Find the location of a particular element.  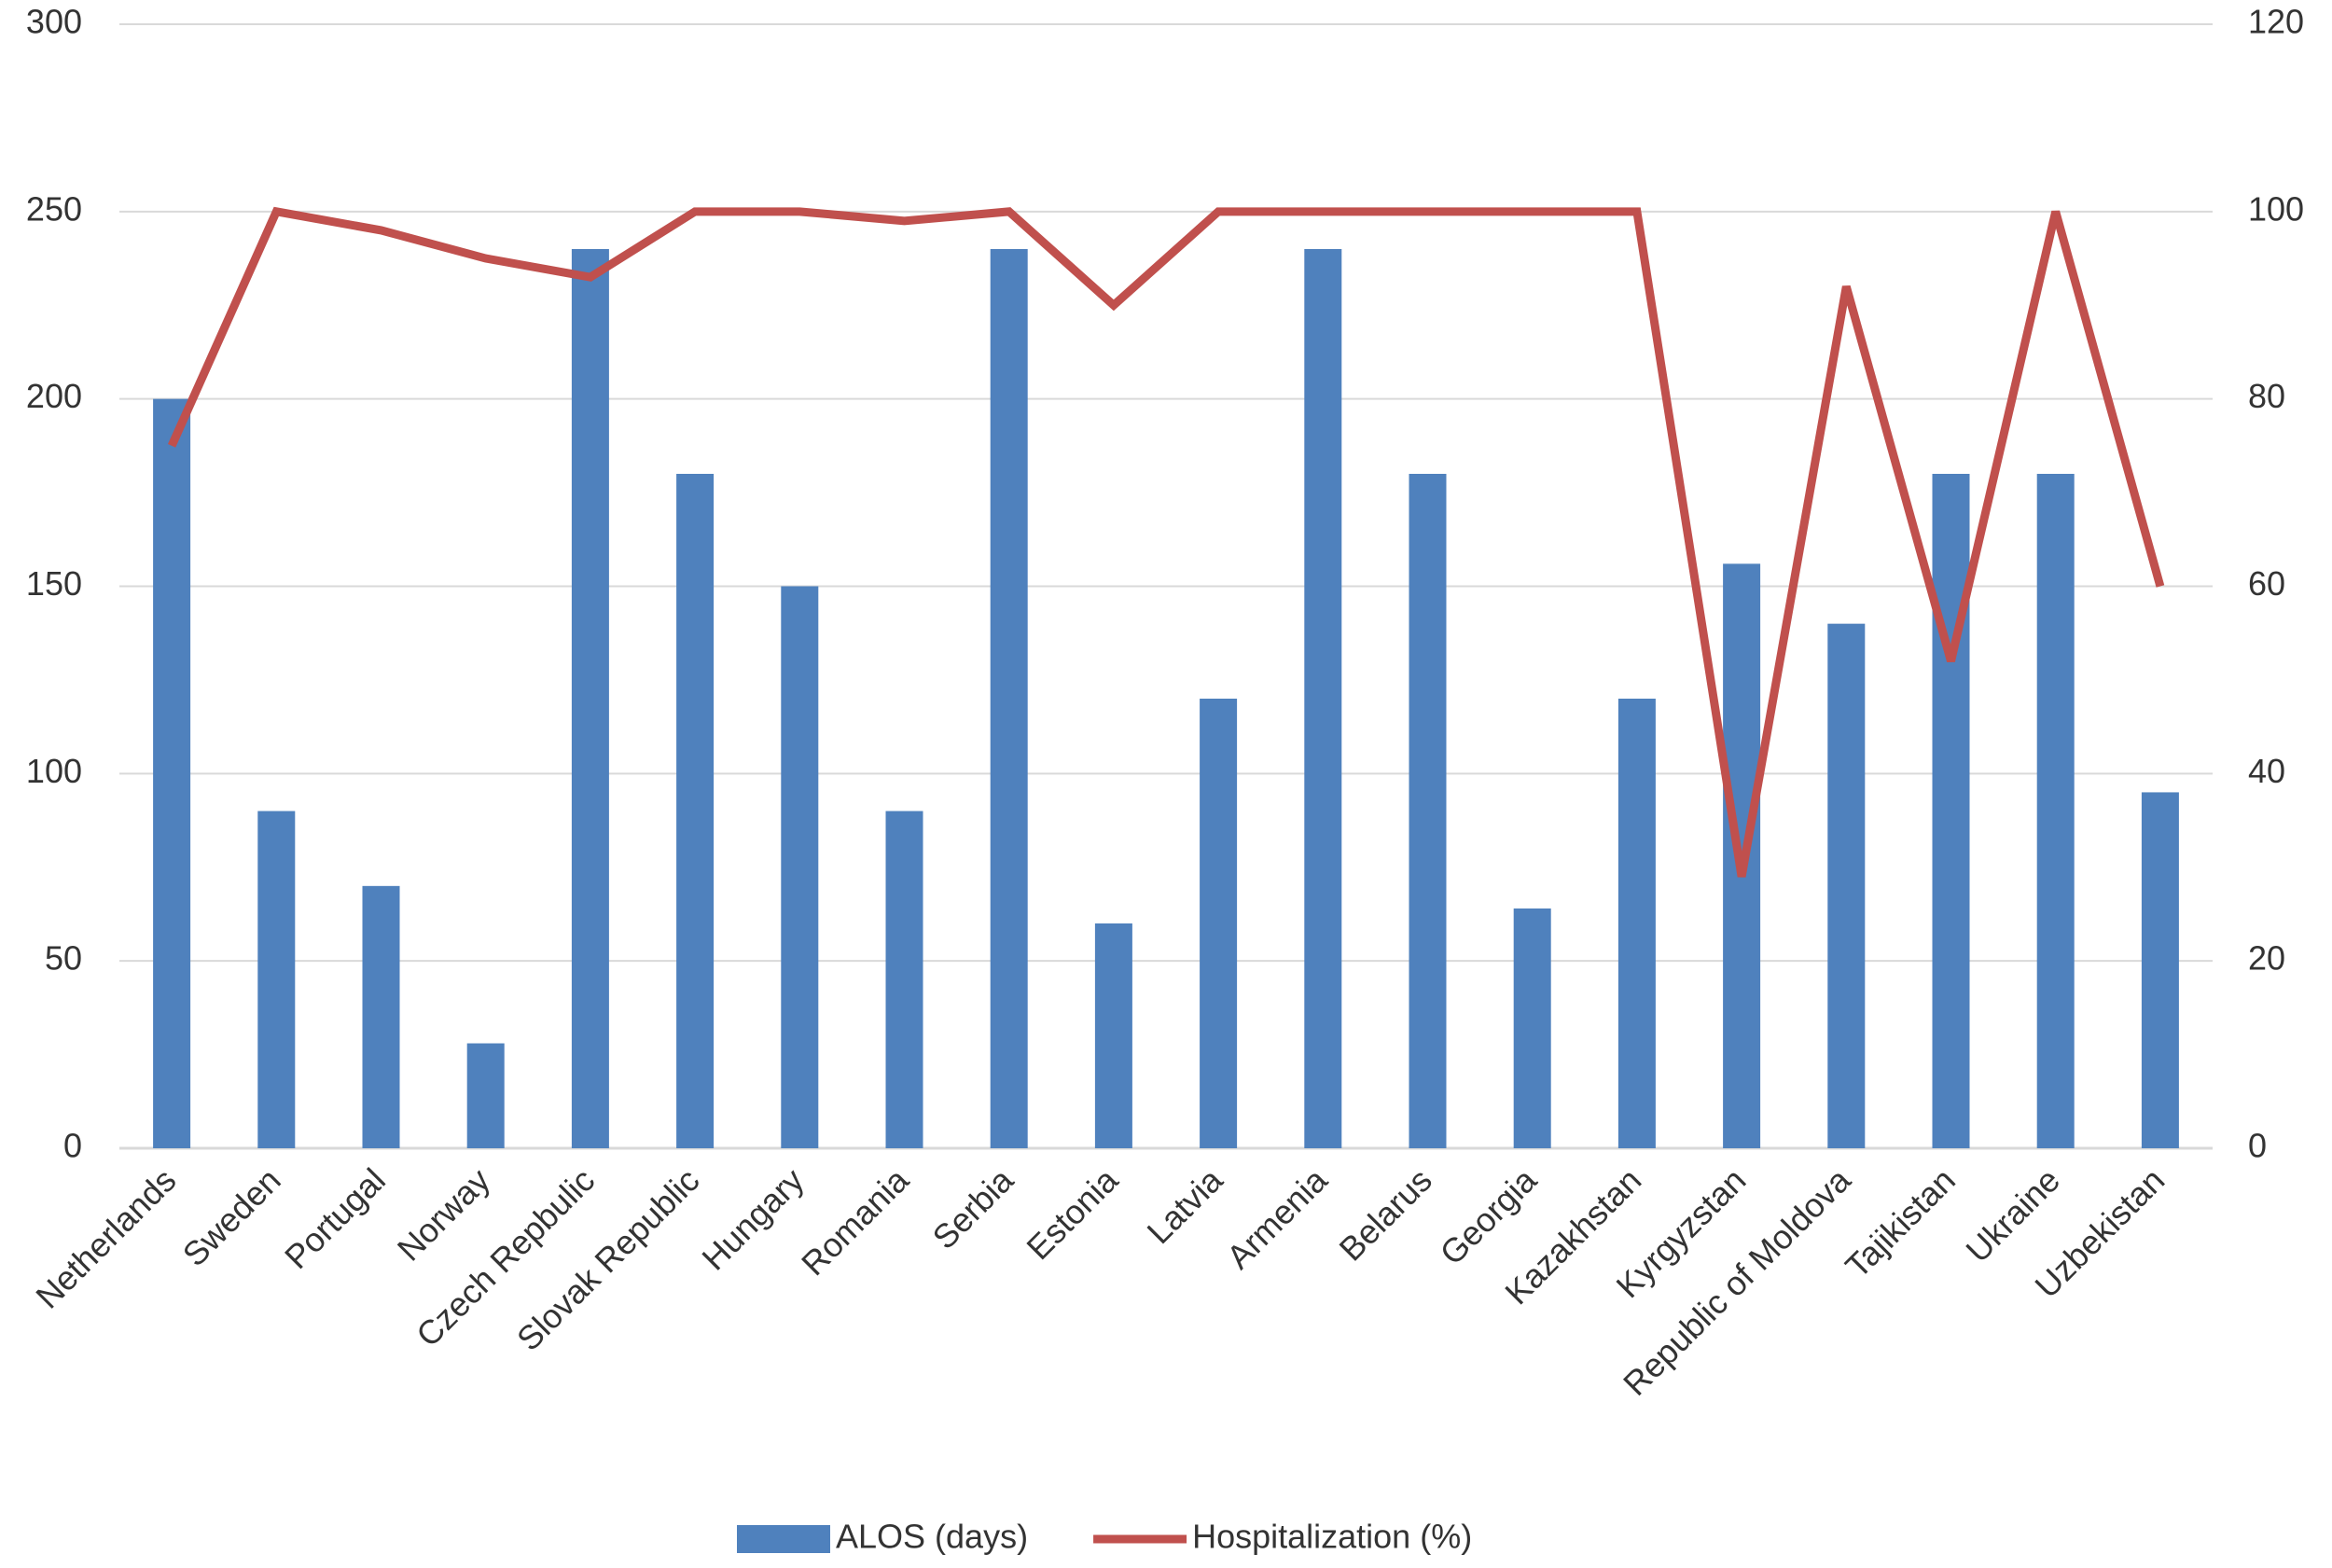

x-tick-label: Romania is located at coordinates (855, 1222).